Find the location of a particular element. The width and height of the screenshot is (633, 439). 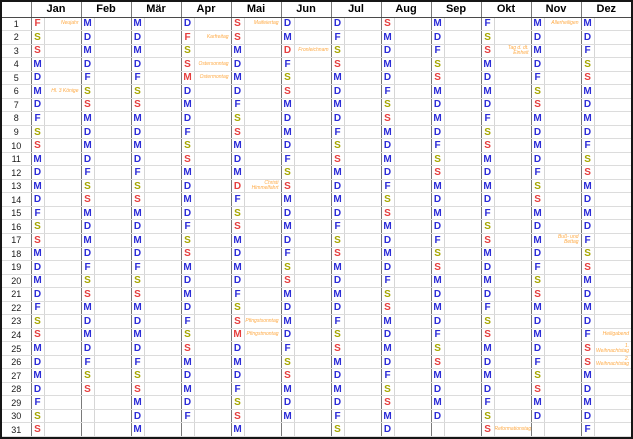

day-number: 18 is located at coordinates (17, 254).